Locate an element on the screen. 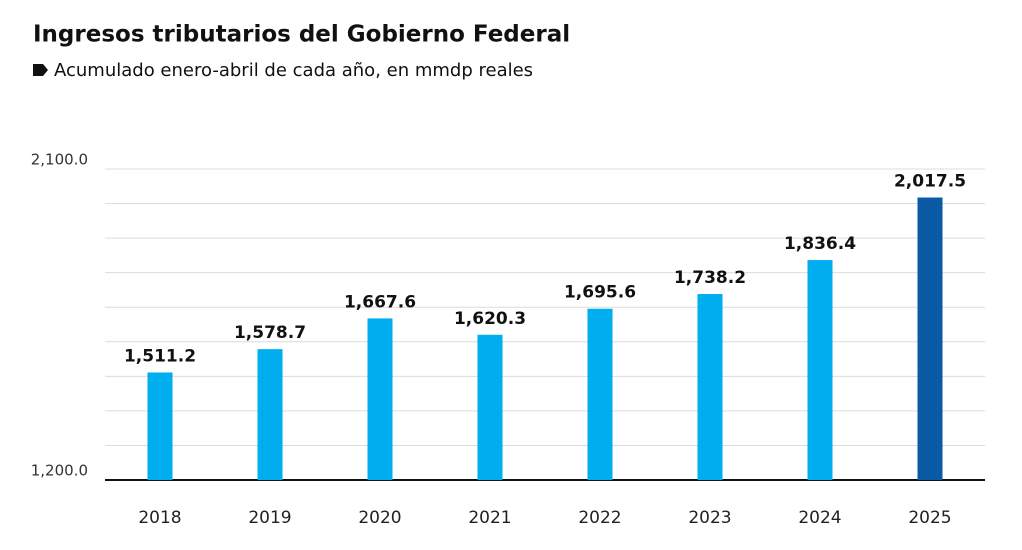  x-tick-label: 2020 is located at coordinates (379, 518).